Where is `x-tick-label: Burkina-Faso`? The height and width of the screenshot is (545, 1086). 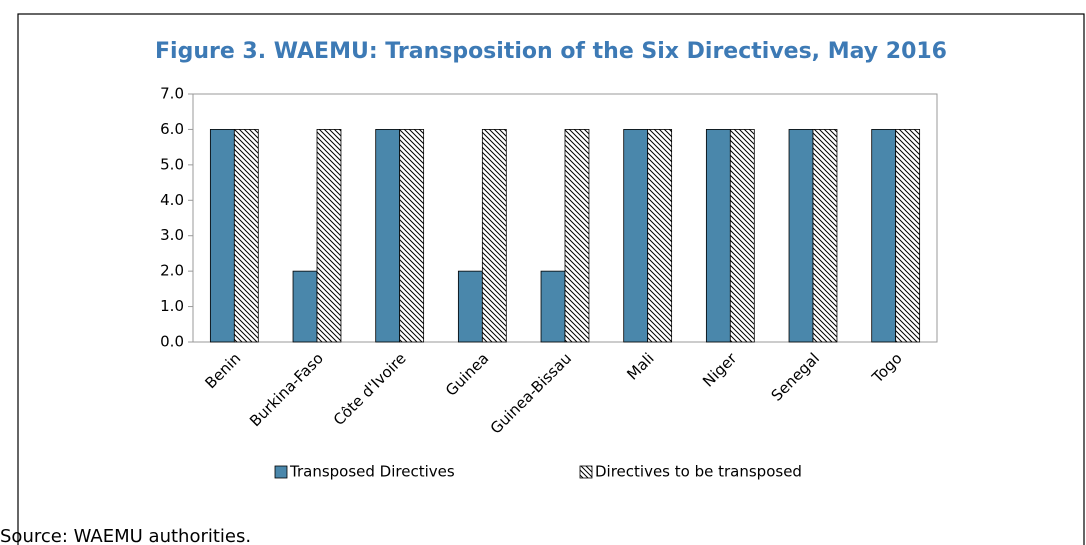
x-tick-label: Burkina-Faso is located at coordinates (286, 389).